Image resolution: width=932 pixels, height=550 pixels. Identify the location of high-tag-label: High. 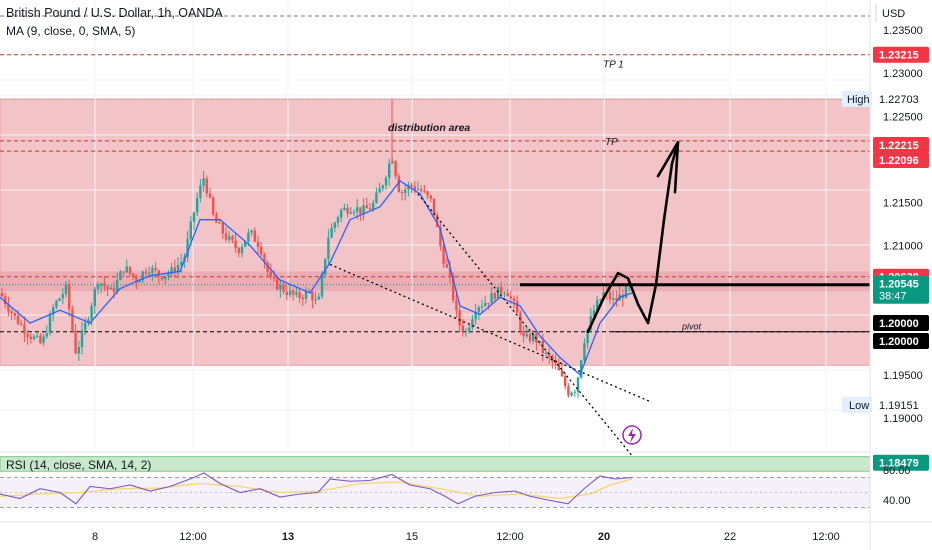
(858, 100).